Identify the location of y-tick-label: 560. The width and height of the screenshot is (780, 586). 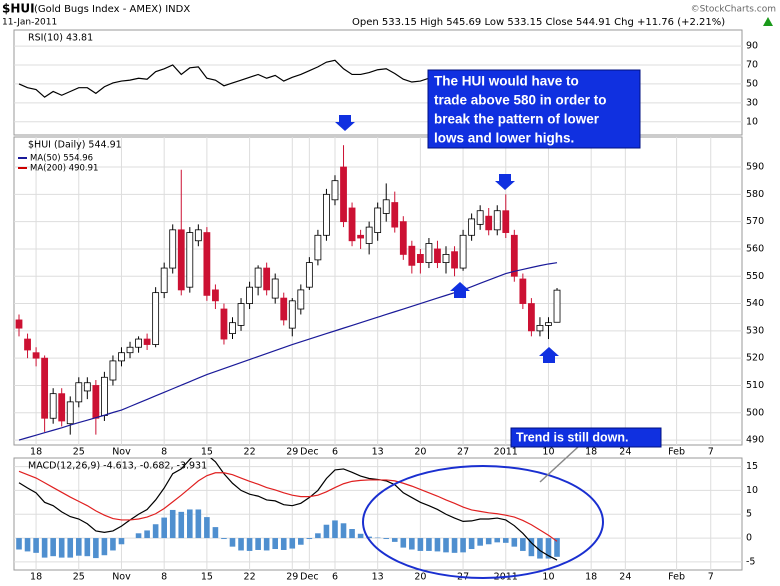
(755, 248).